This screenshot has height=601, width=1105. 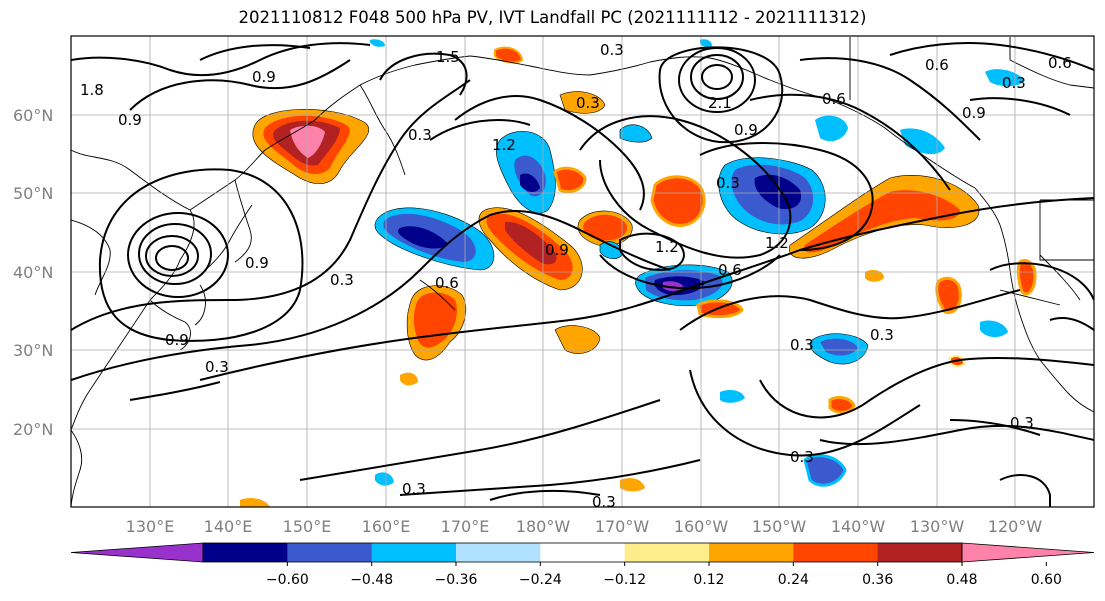 I want to click on latitude-labels: 60°N 50°N 40°N 30°N 20°N, so click(x=33, y=272).